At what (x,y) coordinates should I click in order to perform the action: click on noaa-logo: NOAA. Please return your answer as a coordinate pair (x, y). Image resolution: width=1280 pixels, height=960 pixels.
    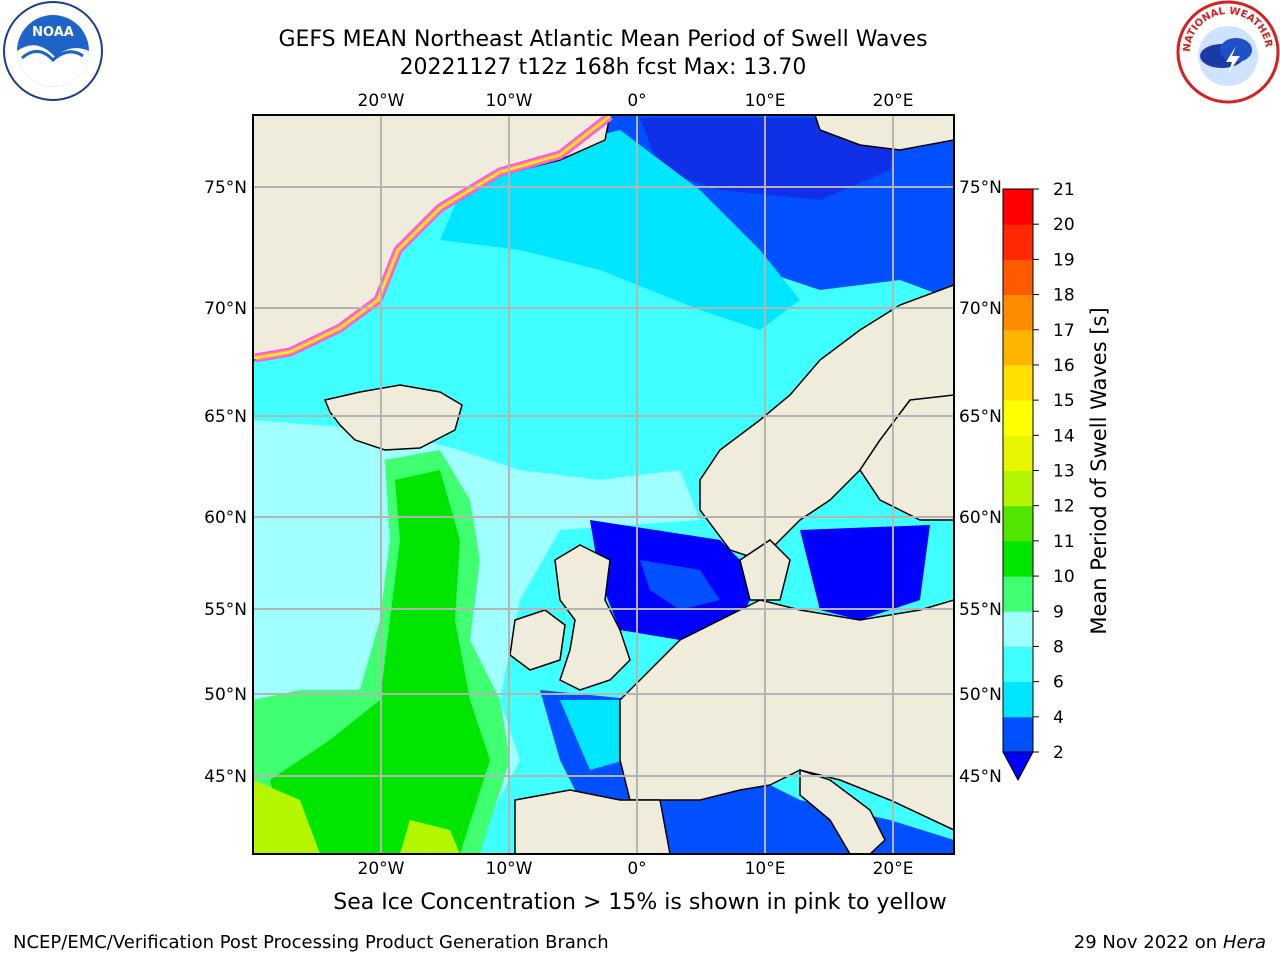
    Looking at the image, I should click on (53, 51).